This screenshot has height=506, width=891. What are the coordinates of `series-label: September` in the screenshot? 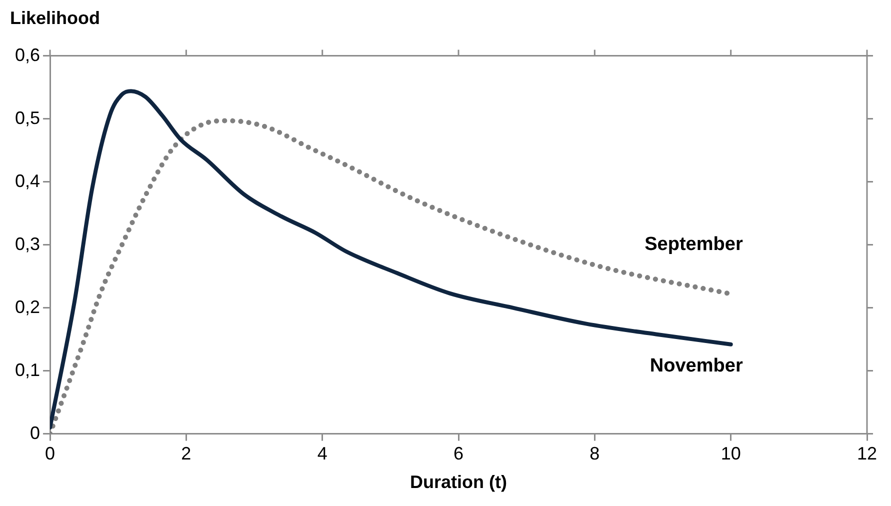 It's located at (694, 245).